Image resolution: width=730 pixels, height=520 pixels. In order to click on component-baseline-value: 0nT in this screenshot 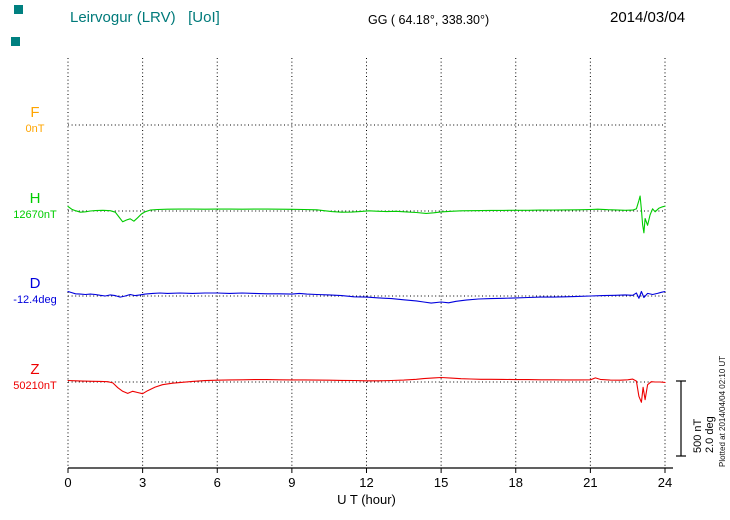, I will do `click(35, 129)`.